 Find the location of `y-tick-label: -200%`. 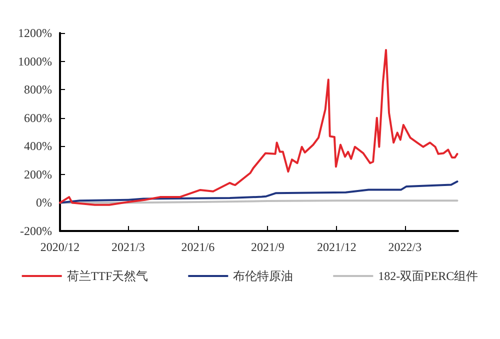

y-tick-label: -200% is located at coordinates (36, 231).